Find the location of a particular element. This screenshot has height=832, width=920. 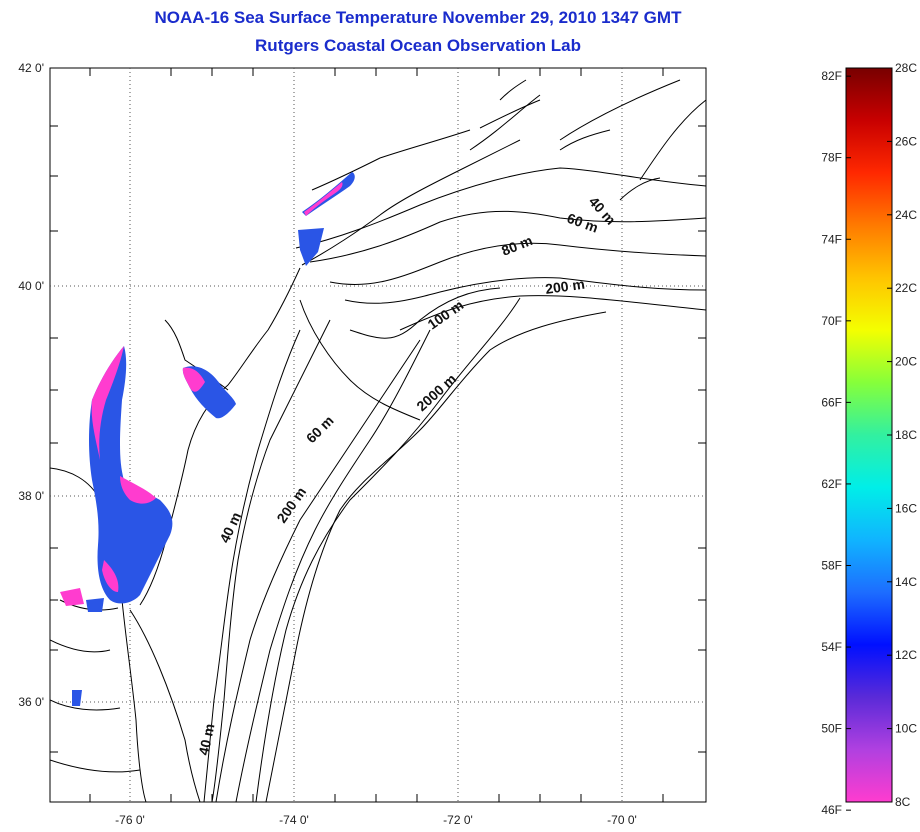

colorbar-fahrenheit-label: 62F is located at coordinates (831, 484).